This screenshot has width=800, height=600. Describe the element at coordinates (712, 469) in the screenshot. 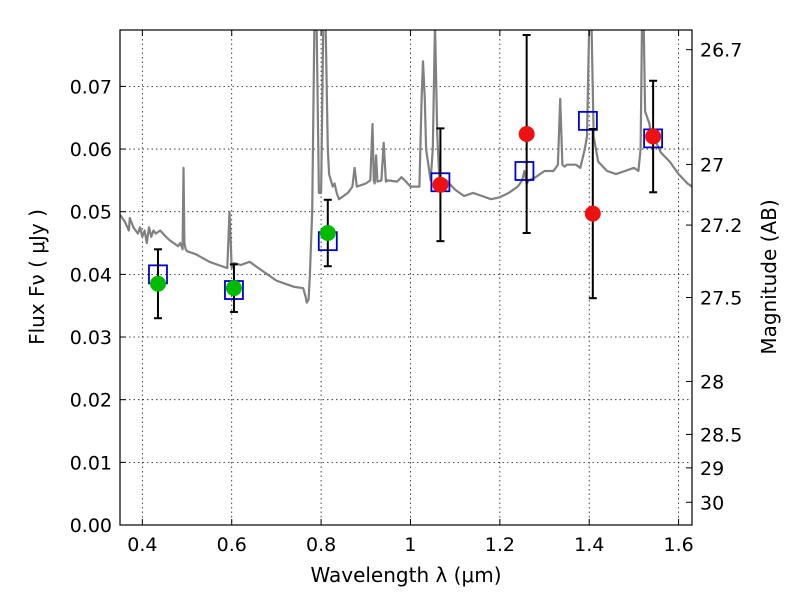

I see `right-tick-label: 29` at that location.